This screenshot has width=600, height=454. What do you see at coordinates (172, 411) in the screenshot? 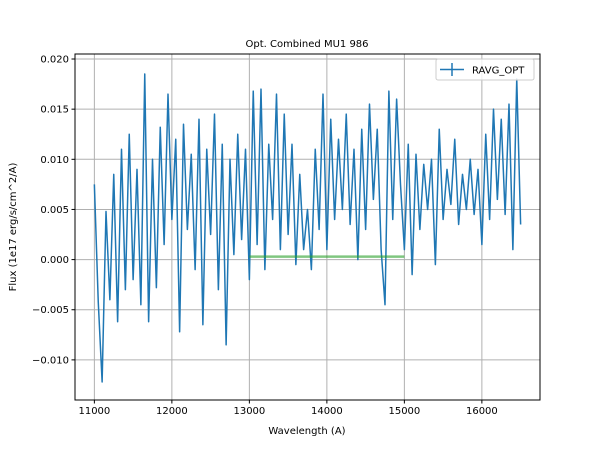
I see `x-tick-label: 12000` at bounding box center [172, 411].